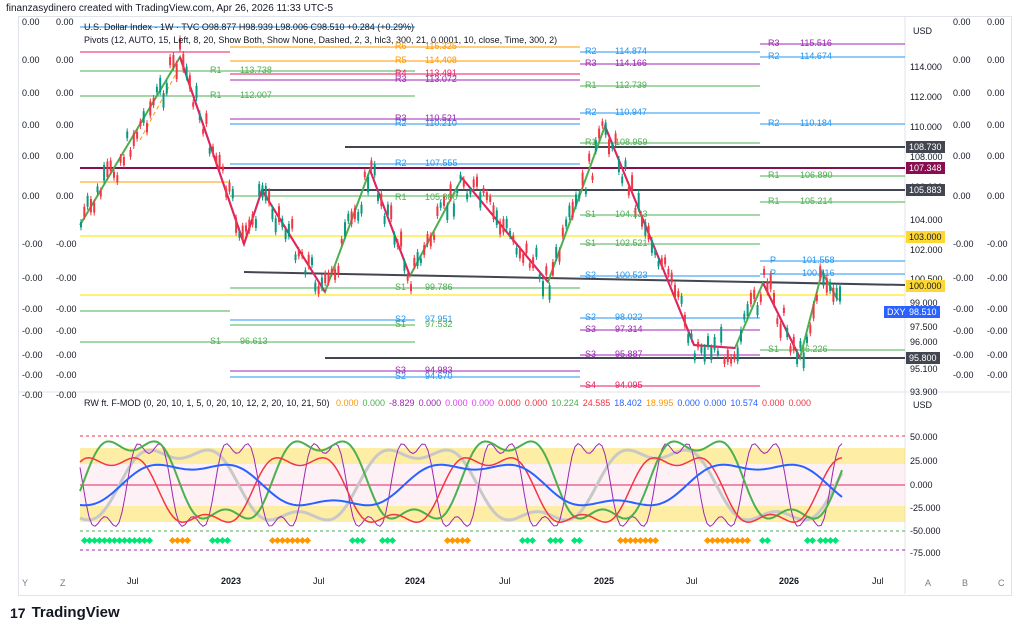 The height and width of the screenshot is (632, 1024). I want to click on pivot-label: S2, so click(591, 317).